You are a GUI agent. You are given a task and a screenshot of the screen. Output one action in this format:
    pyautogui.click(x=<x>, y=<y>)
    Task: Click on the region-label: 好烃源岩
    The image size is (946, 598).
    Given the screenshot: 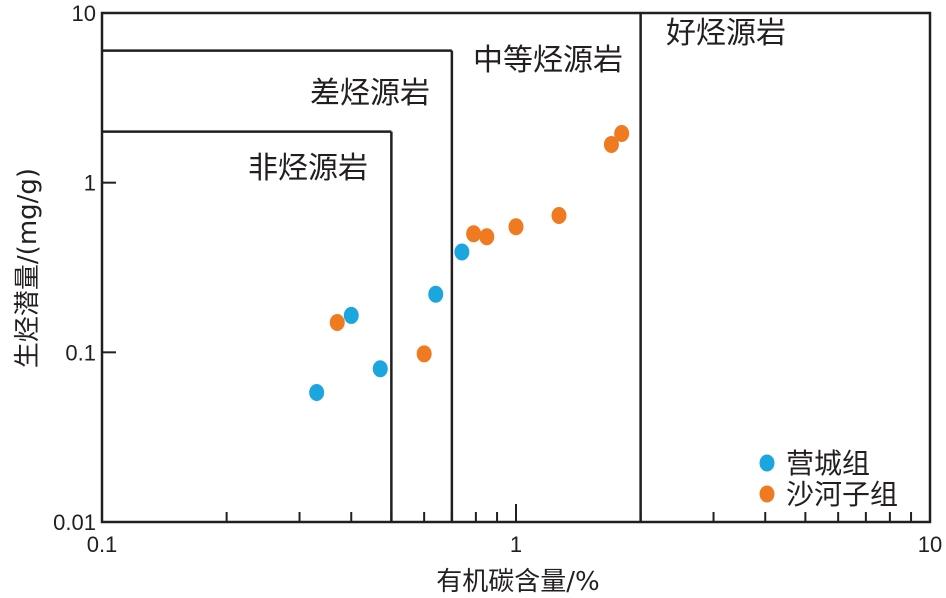 What is the action you would take?
    pyautogui.click(x=726, y=33)
    